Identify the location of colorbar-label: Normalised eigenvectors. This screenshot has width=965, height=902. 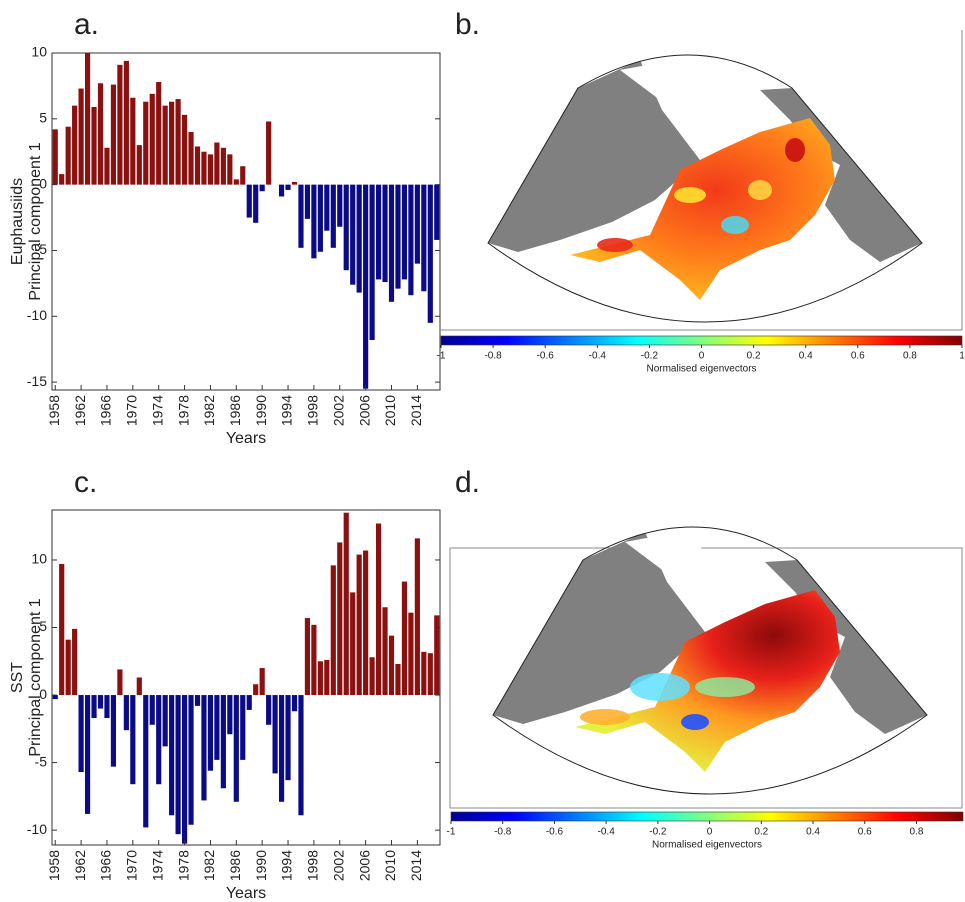
(701, 369).